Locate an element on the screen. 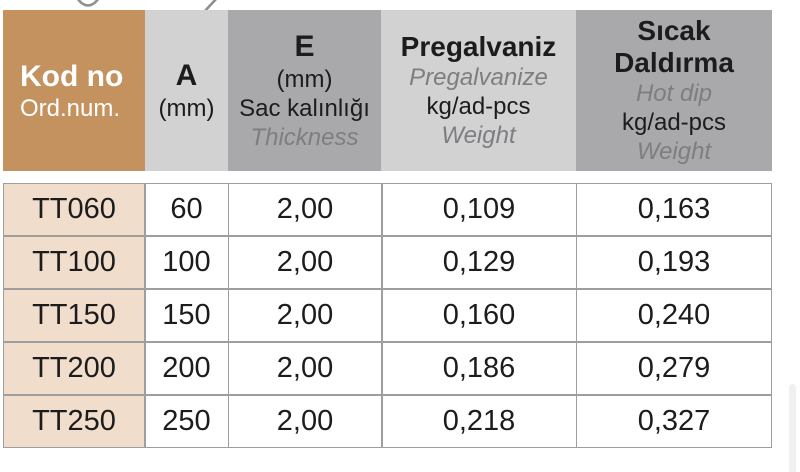 The height and width of the screenshot is (472, 800). col-title-pregalvaniz: Pregalvaniz is located at coordinates (478, 46).